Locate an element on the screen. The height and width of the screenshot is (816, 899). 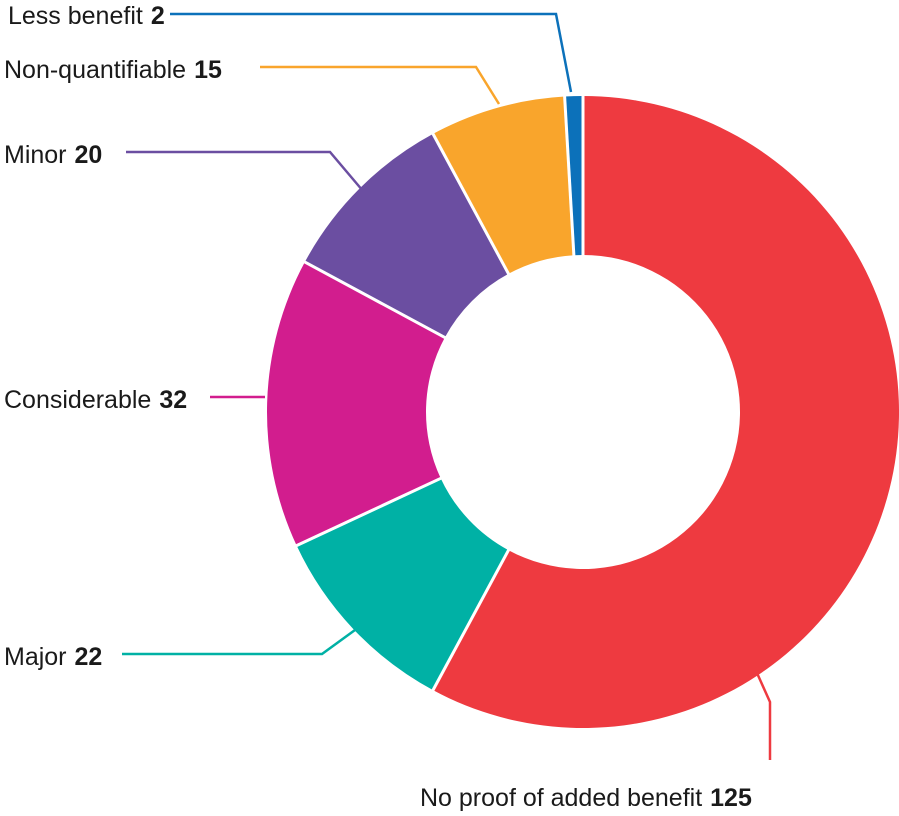
segment-label: Considerable is located at coordinates (78, 400).